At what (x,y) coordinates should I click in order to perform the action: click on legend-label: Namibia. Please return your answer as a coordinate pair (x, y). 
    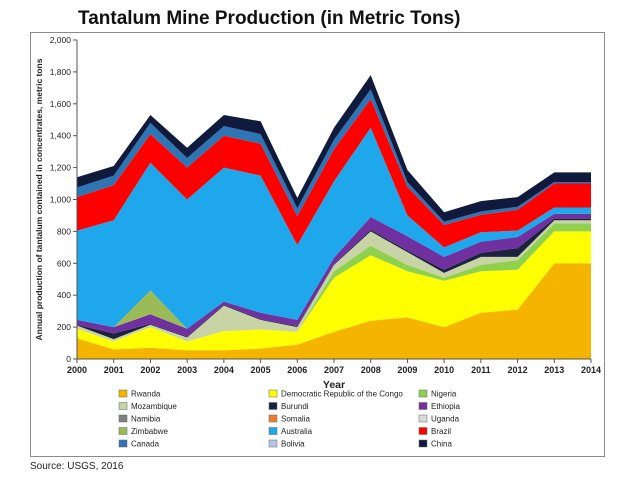
    Looking at the image, I should click on (146, 419).